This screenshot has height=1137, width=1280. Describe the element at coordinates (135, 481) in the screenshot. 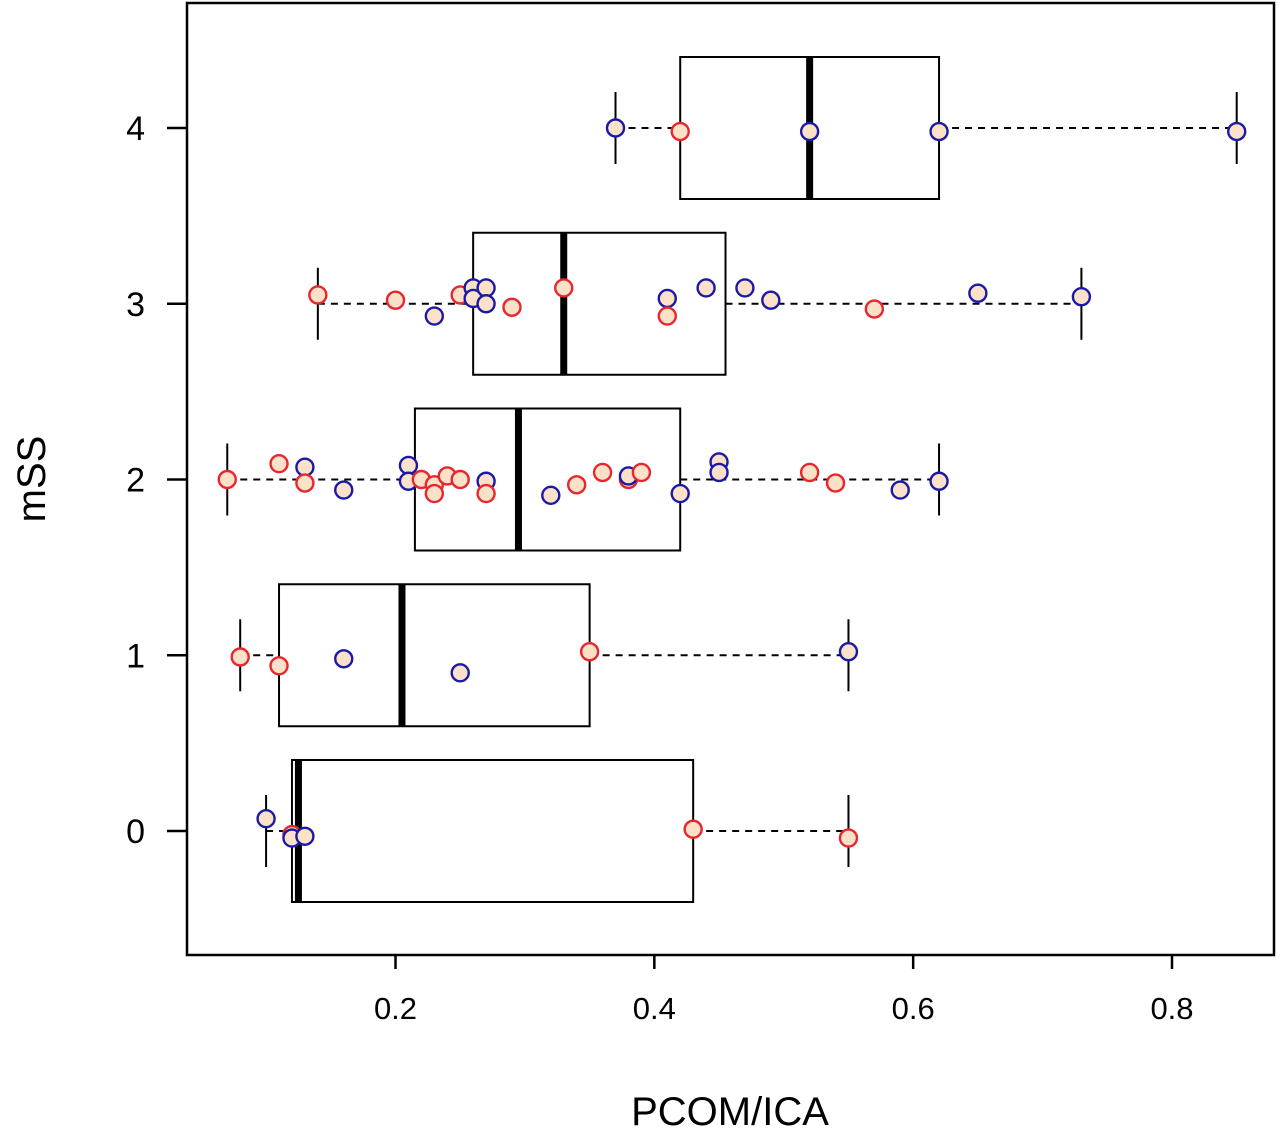

I see `y-tick-label: 2` at that location.